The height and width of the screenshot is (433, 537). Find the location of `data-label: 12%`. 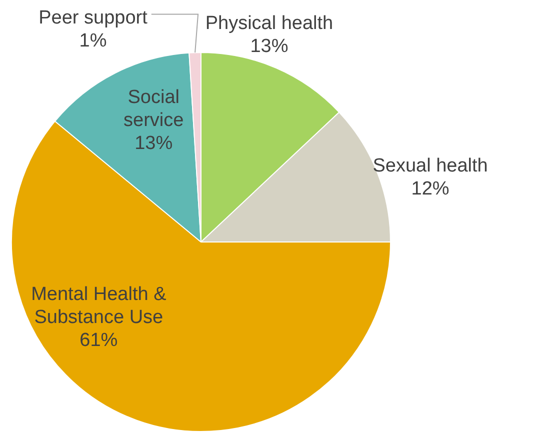

data-label: 12% is located at coordinates (430, 189).